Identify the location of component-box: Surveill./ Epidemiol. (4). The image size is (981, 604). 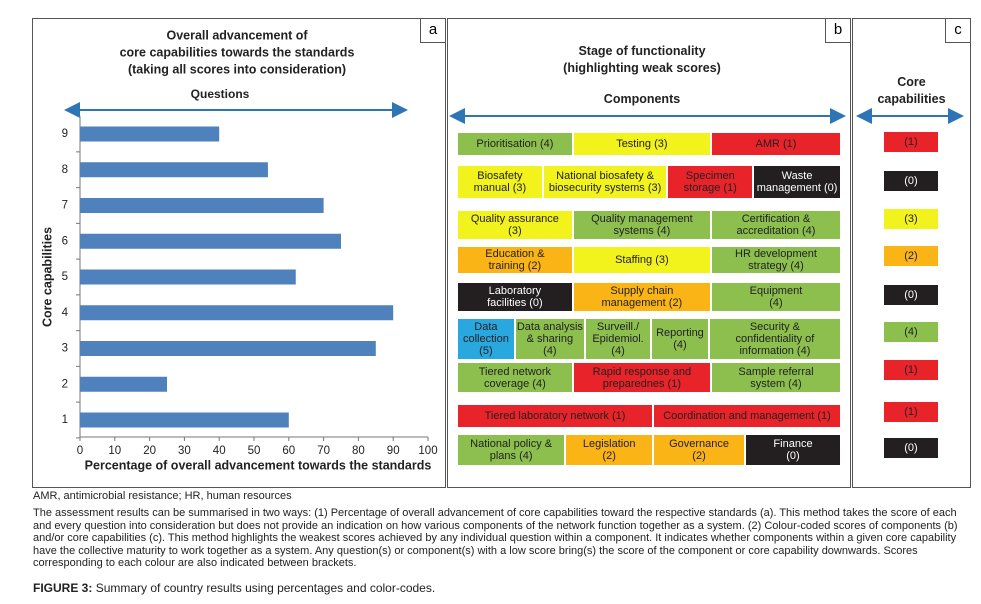
(618, 339).